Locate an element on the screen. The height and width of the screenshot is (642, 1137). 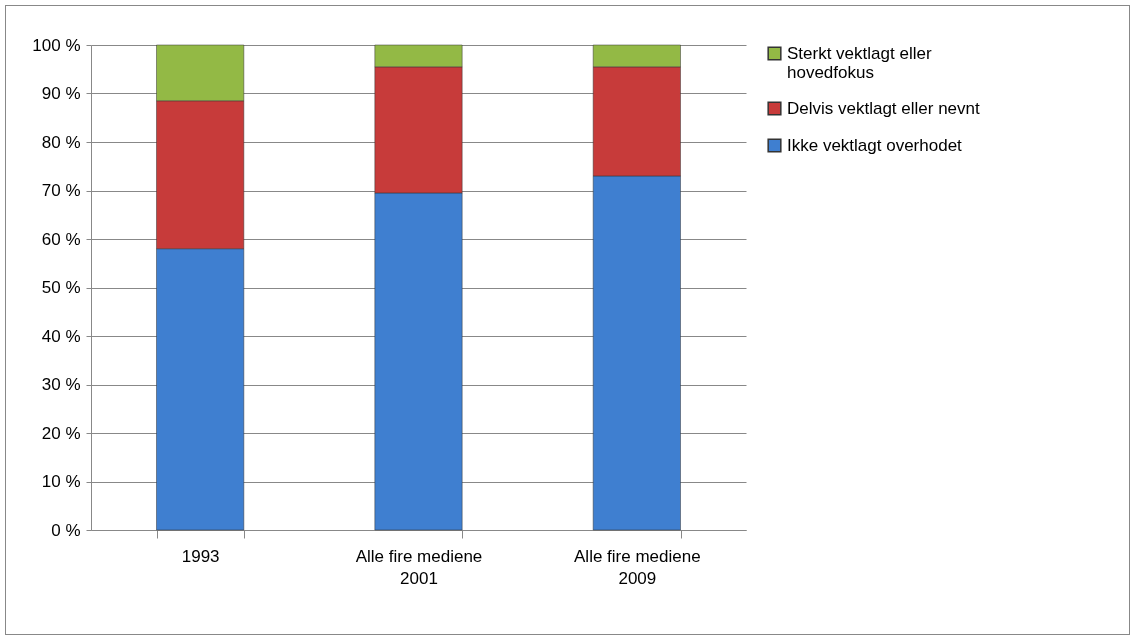
y-tick-label: 30 % is located at coordinates (61, 384).